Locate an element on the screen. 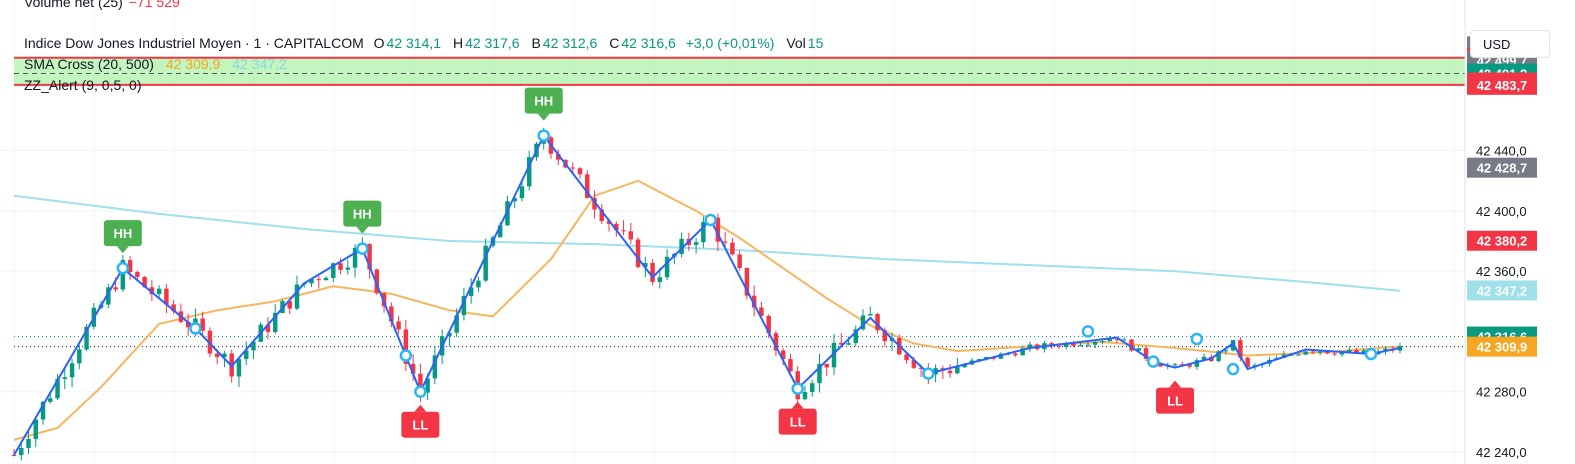 The image size is (1575, 464). hh-tag-box is located at coordinates (122, 233).